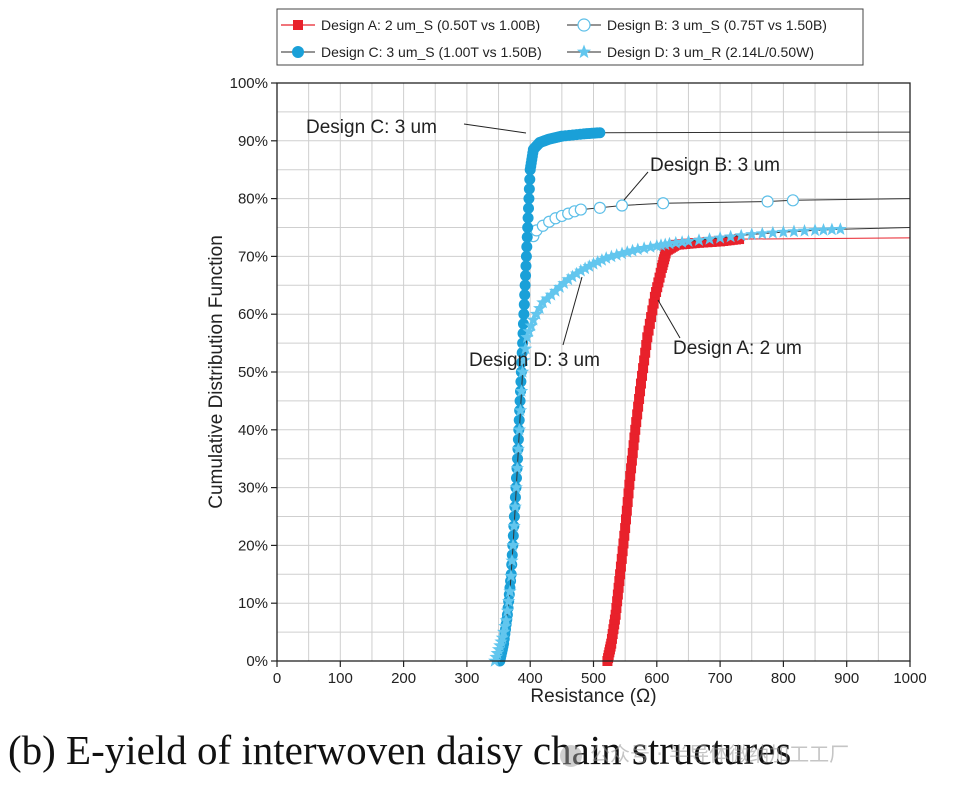  What do you see at coordinates (530, 678) in the screenshot?
I see `x-tick-label: 400` at bounding box center [530, 678].